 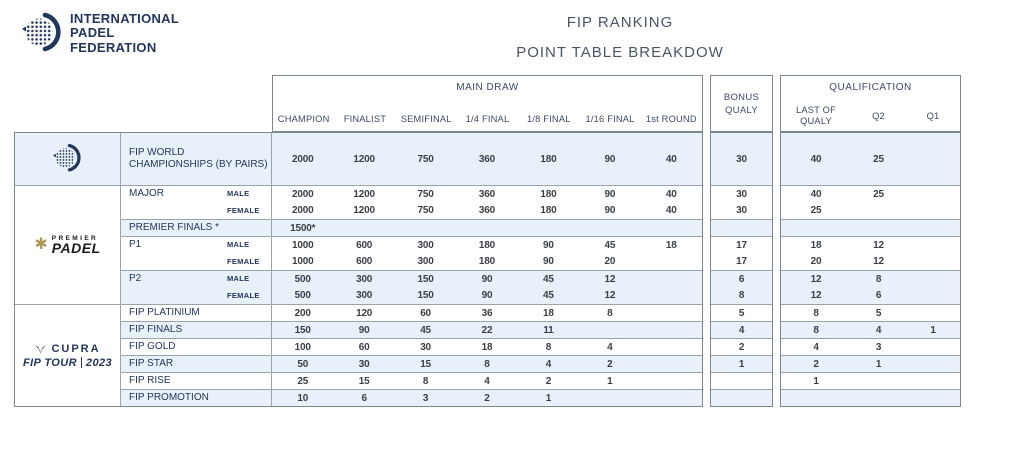 I want to click on bonus-points-cell: 2, so click(x=741, y=347).